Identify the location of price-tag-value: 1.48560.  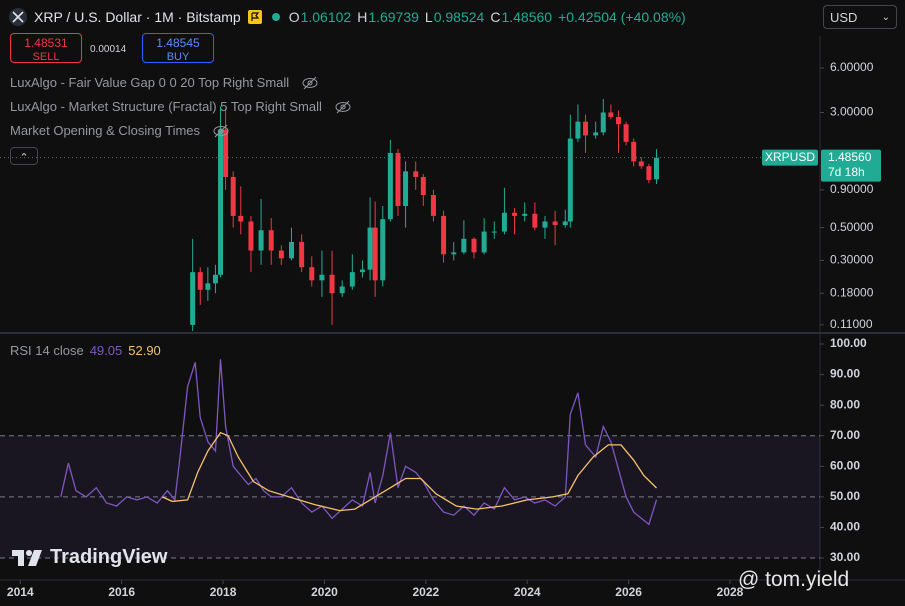
(850, 157).